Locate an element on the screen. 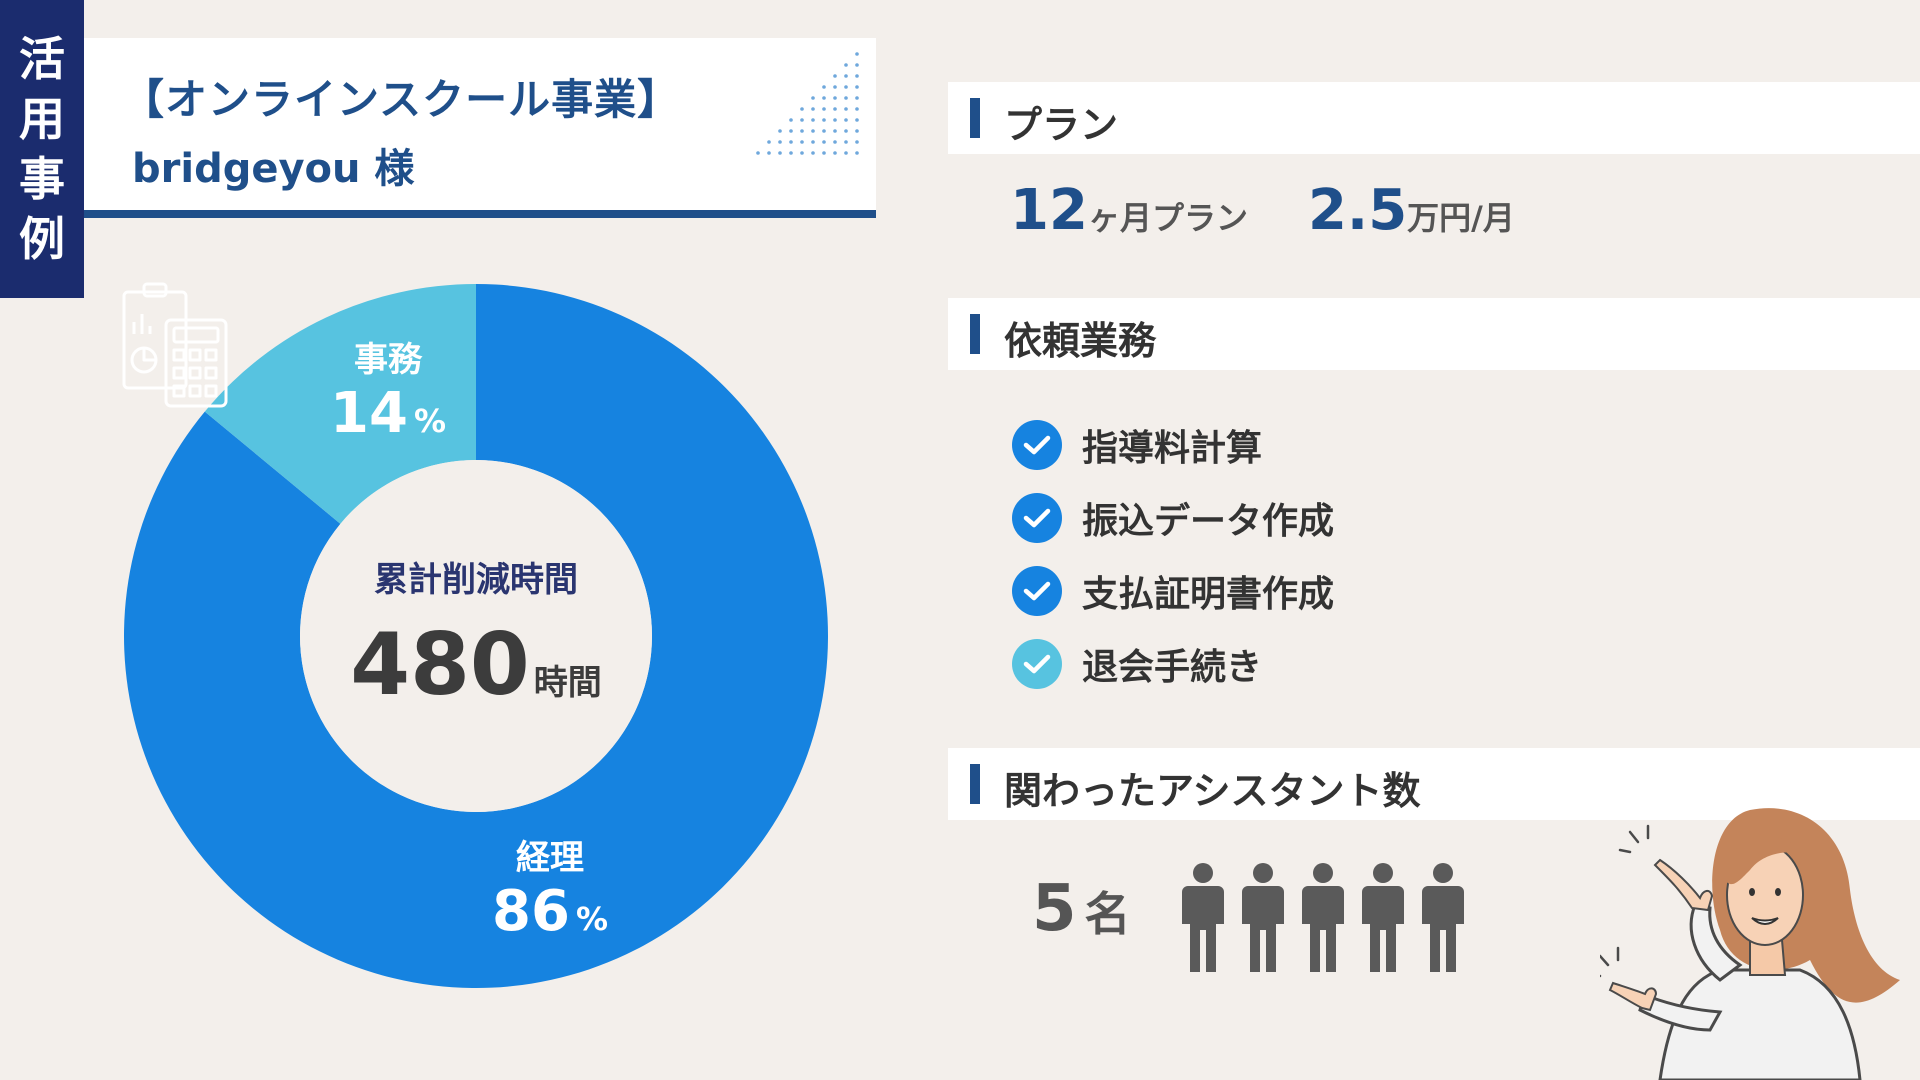 This screenshot has width=1920, height=1080. side-tab-char: 活 is located at coordinates (42, 59).